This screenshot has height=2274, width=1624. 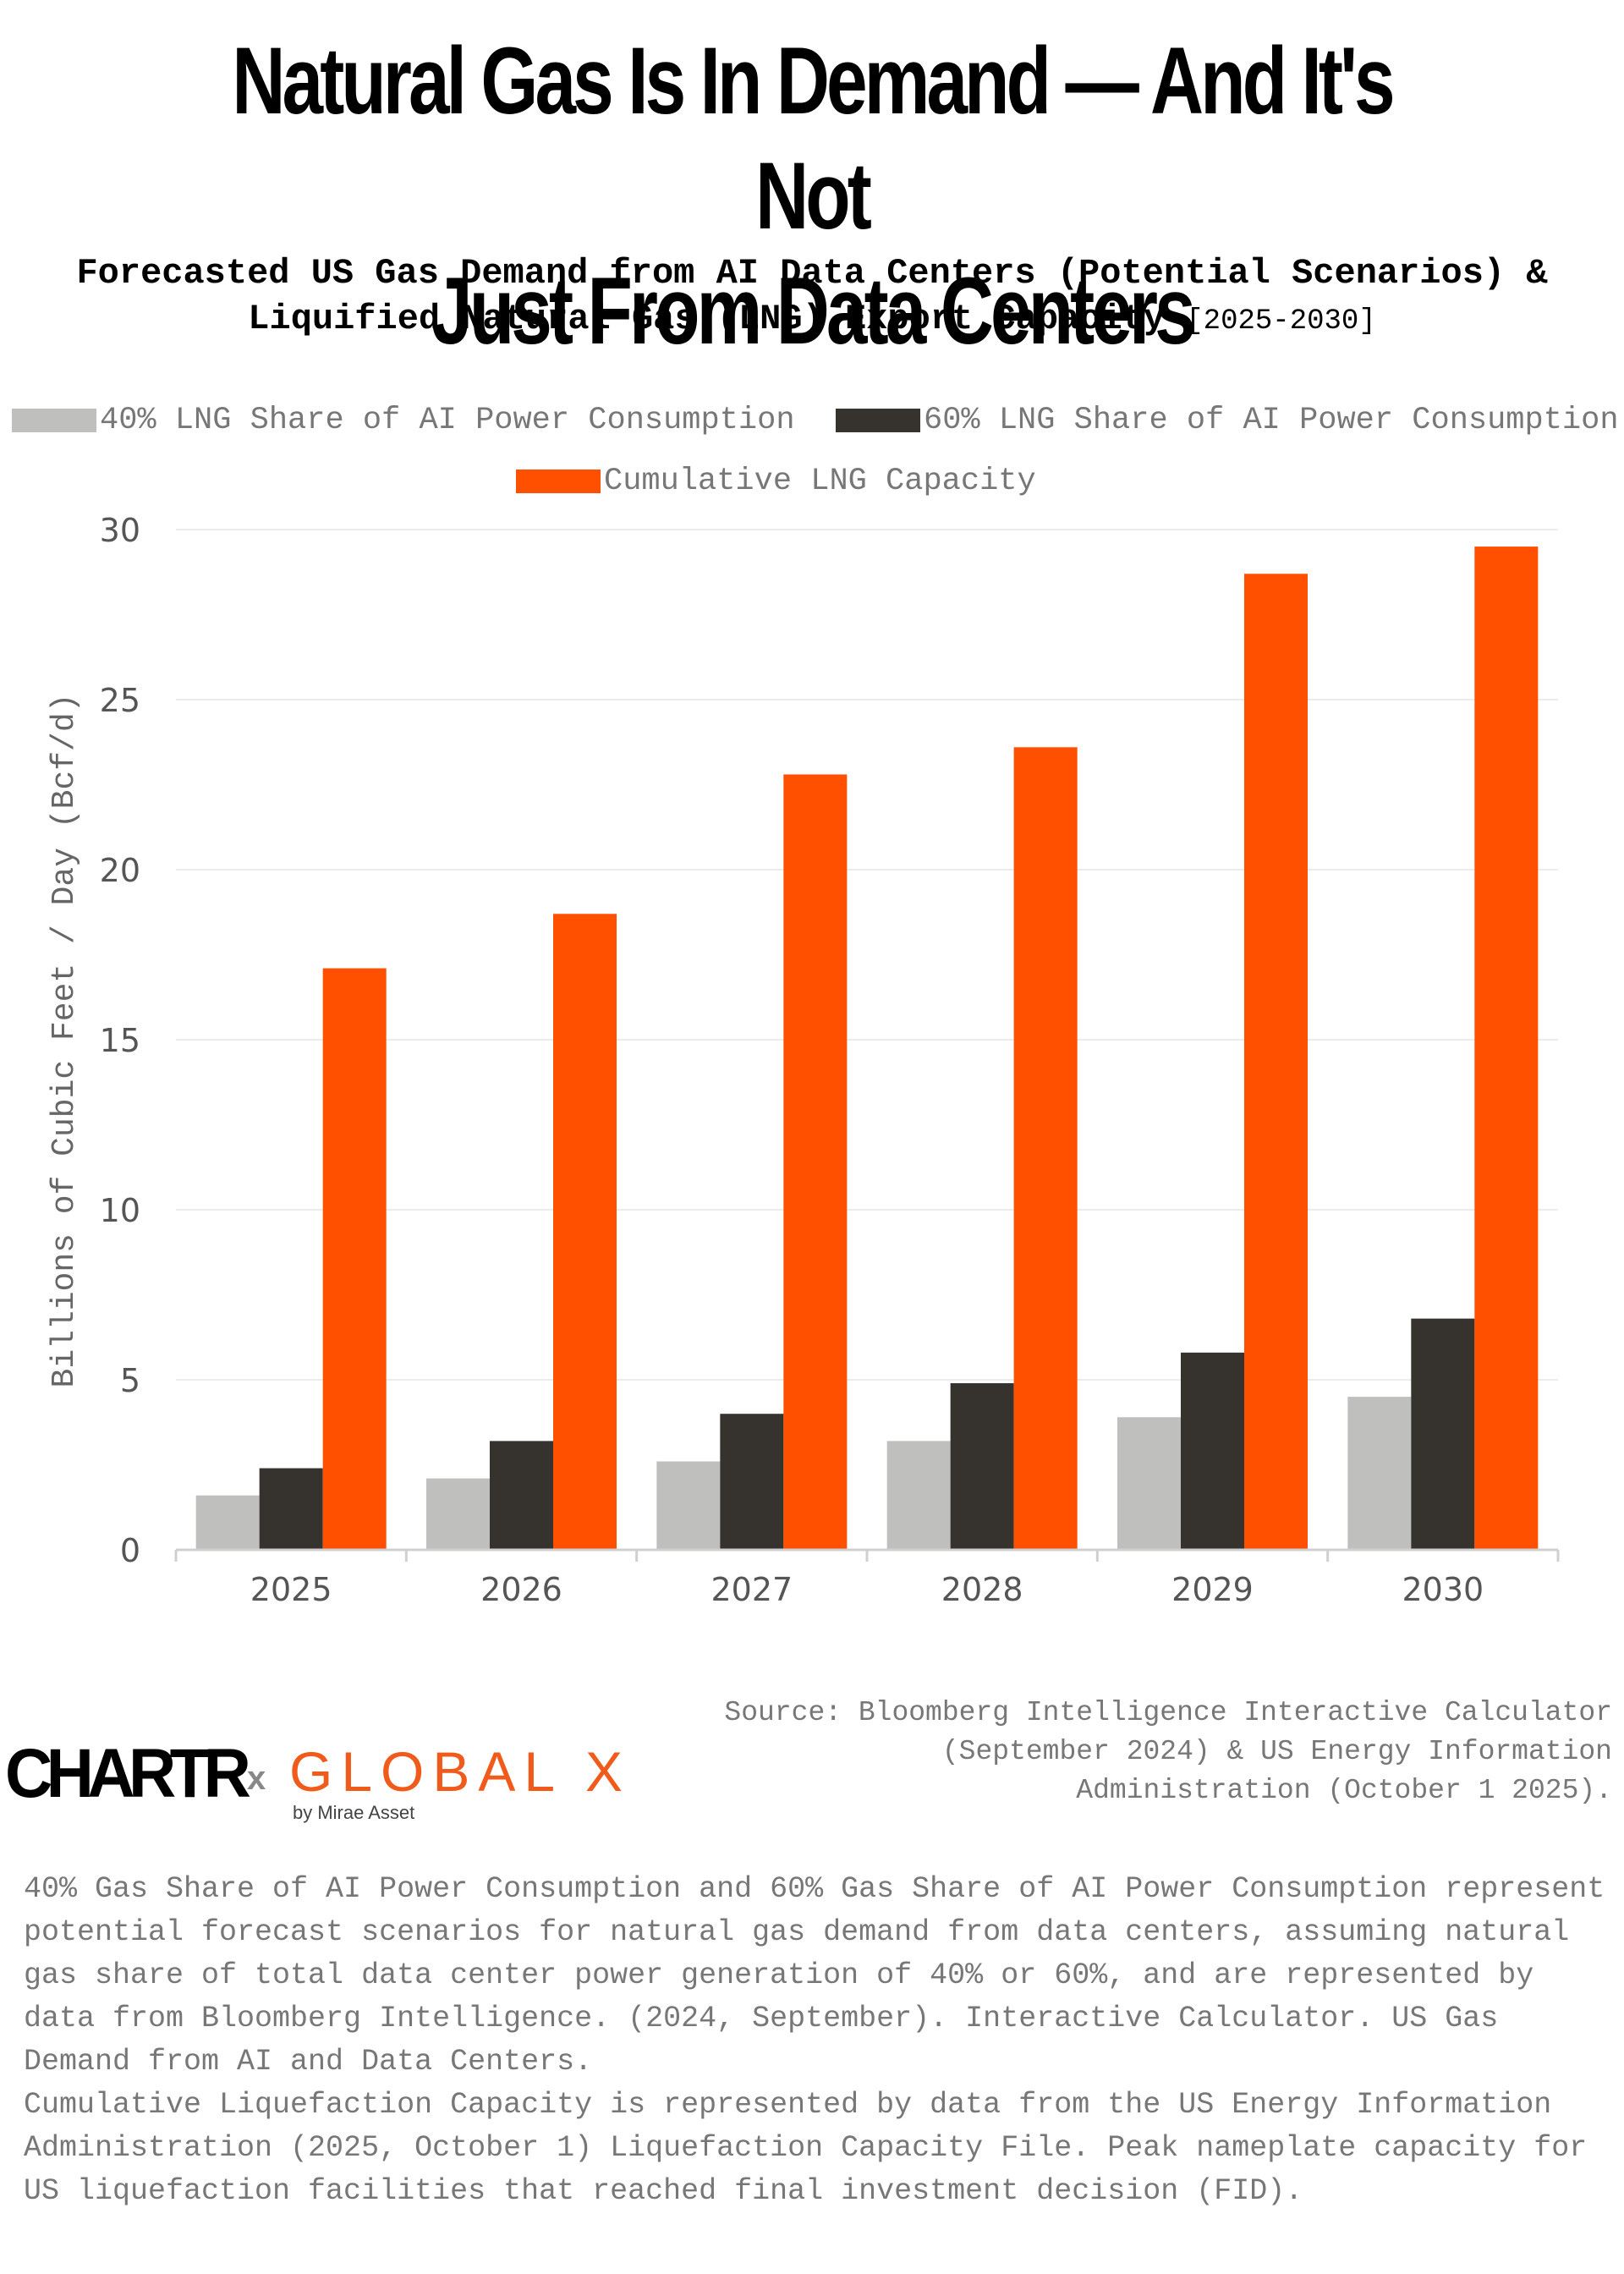 I want to click on legend-swatch-lng, so click(x=558, y=482).